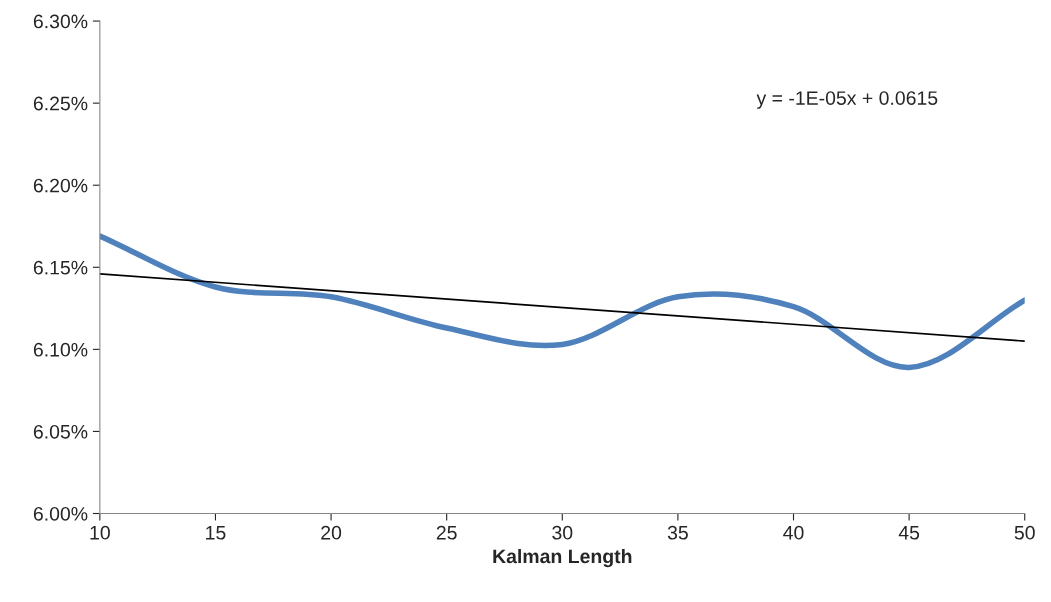 This screenshot has height=602, width=1051. I want to click on x-tick-label: 40, so click(793, 532).